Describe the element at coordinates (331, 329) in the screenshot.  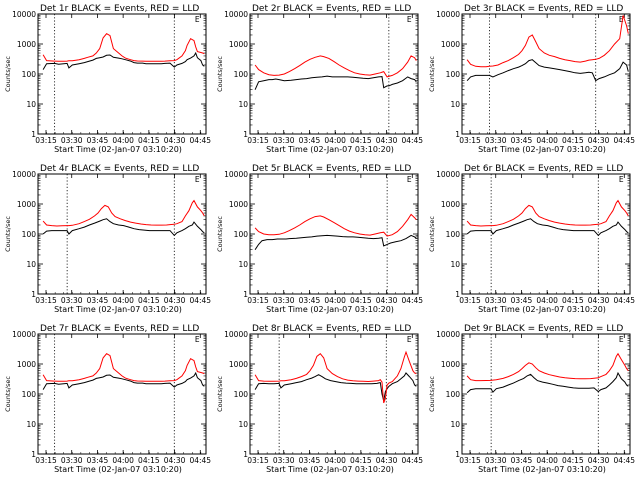
I see `chart-title: Det 8r BLACK = Events, RED = LLD` at that location.